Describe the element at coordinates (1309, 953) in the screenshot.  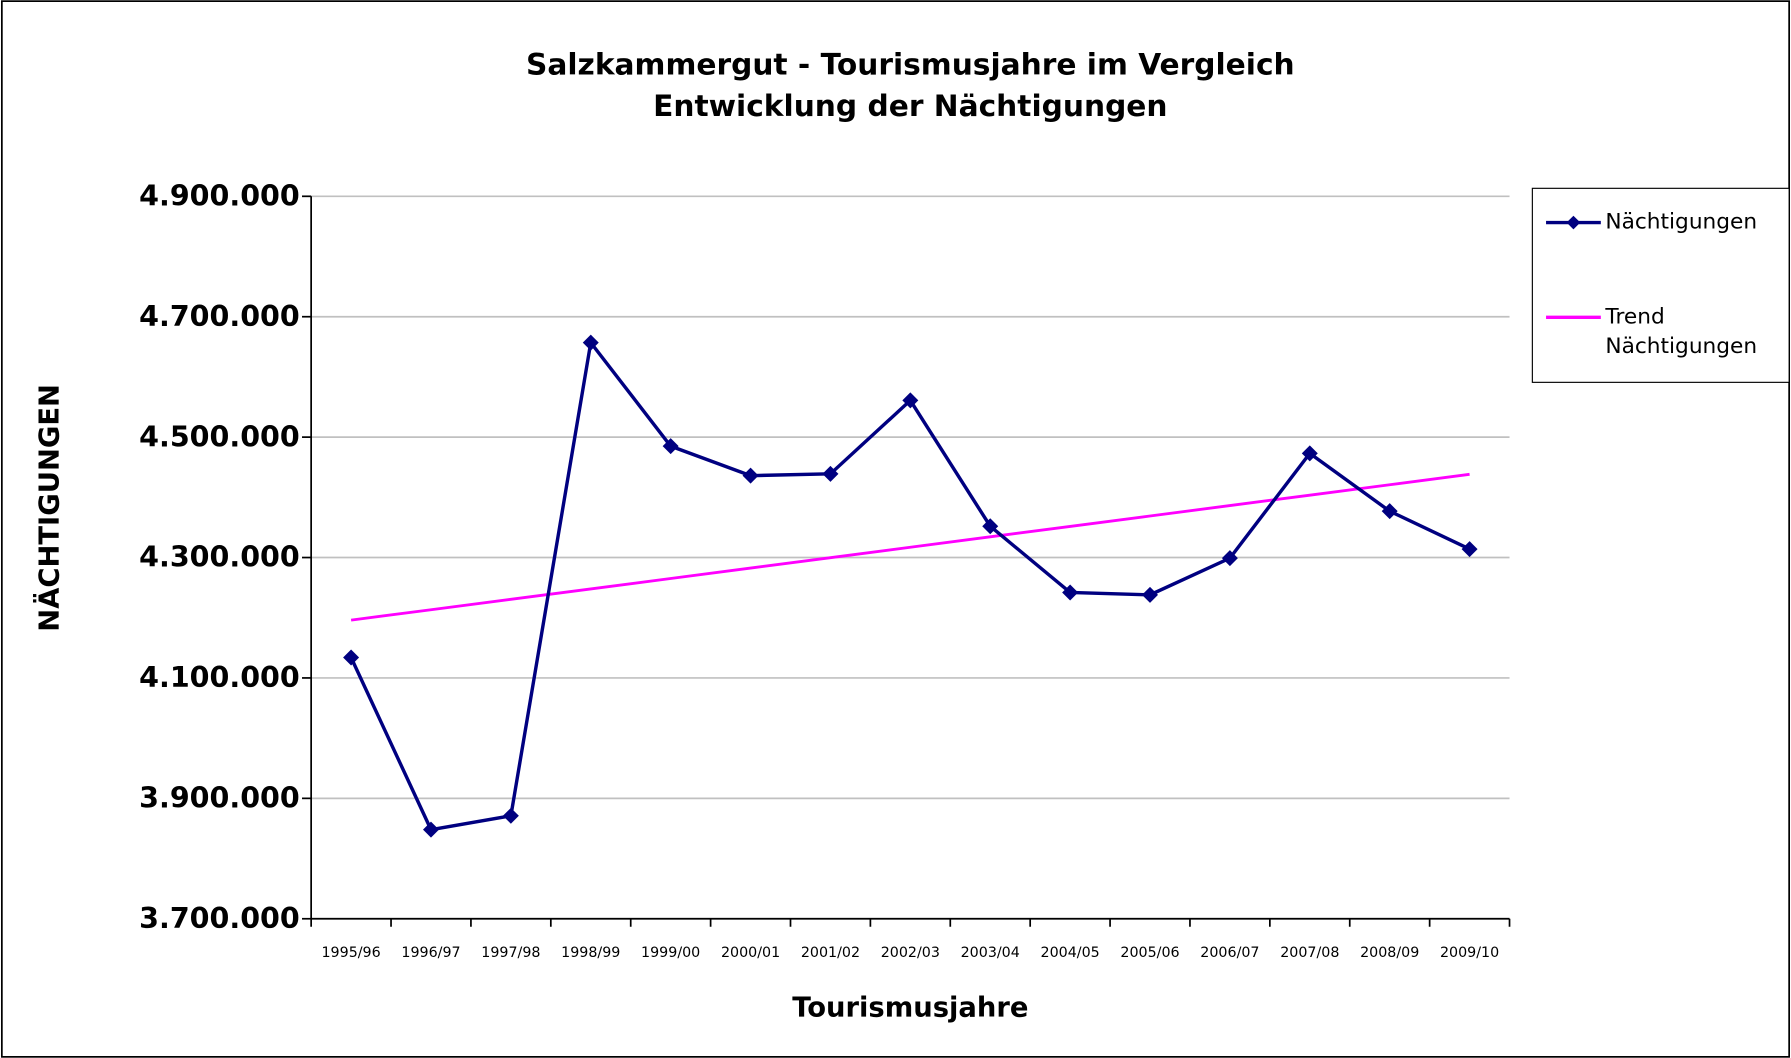
I see `x-tick-label: 2007/08` at that location.